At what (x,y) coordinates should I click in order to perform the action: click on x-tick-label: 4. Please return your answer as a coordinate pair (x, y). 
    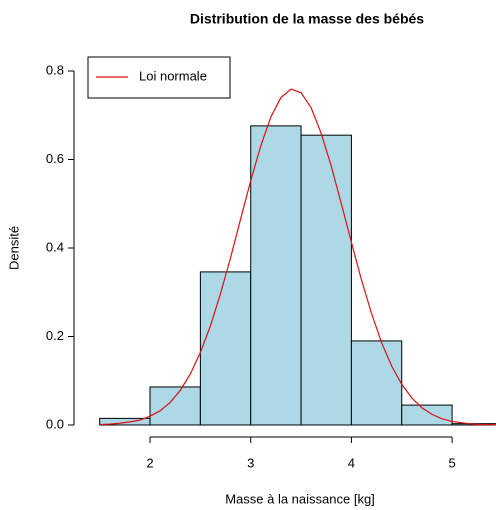
    Looking at the image, I should click on (351, 462).